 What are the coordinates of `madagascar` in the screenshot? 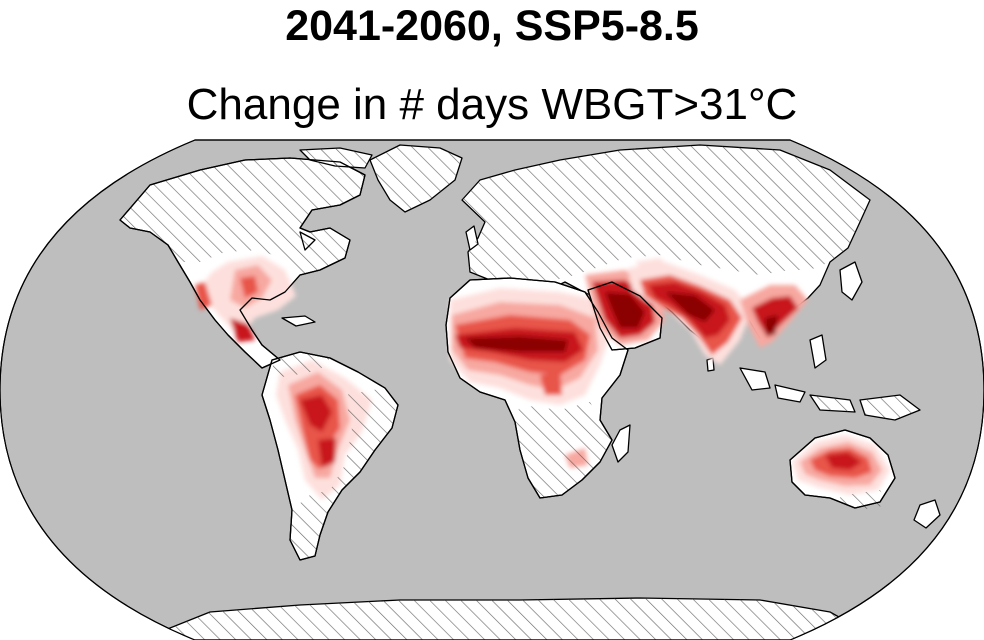 It's located at (621, 443).